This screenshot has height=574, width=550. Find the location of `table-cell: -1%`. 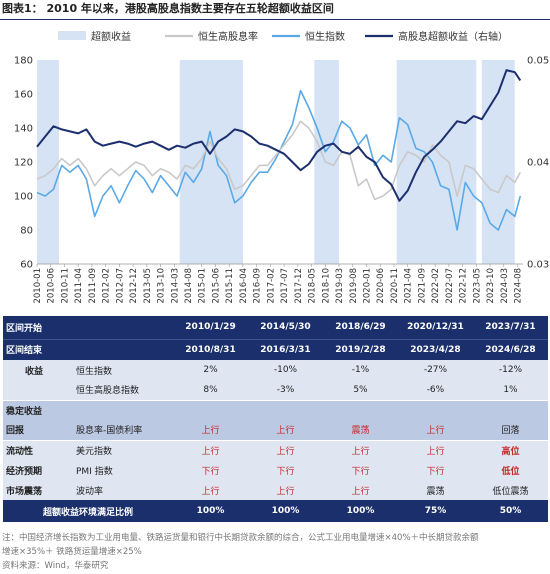

table-cell: -1% is located at coordinates (360, 370).